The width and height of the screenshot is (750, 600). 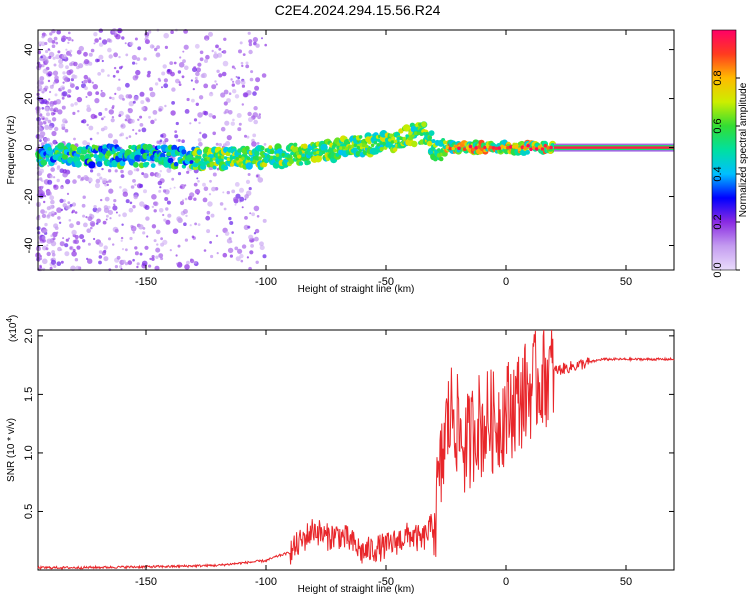 I want to click on bottom-y-axis-label: SNR (10 * v/v), so click(x=11, y=450).